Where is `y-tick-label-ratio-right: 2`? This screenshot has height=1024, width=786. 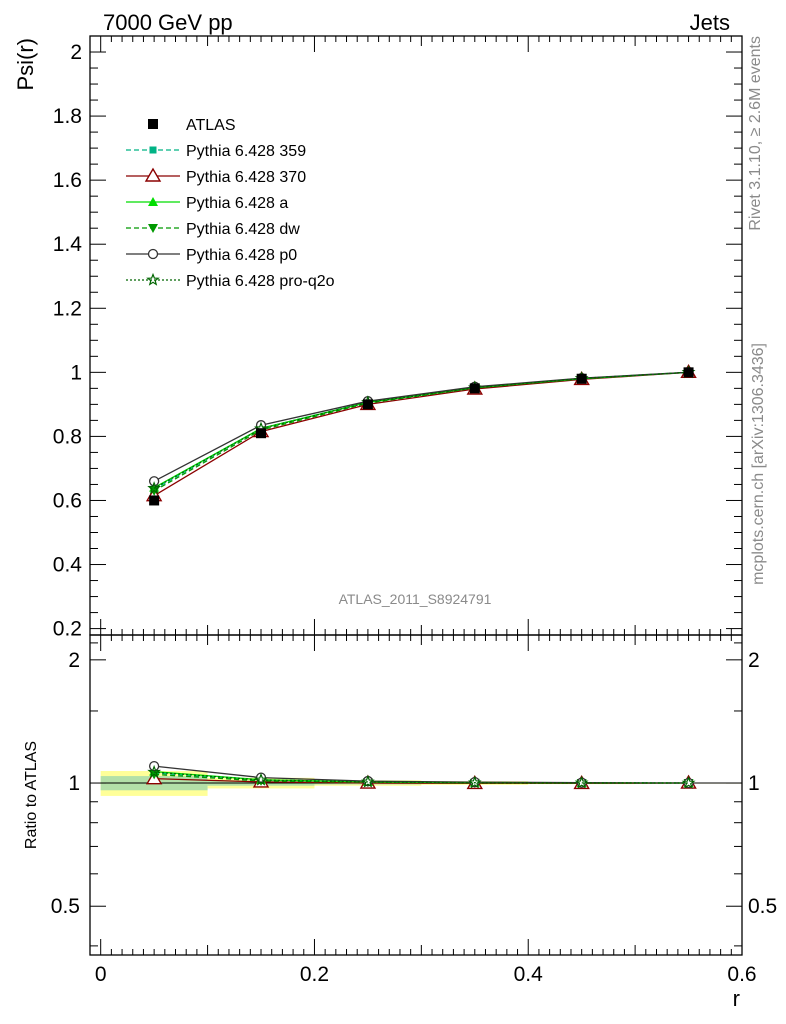 y-tick-label-ratio-right: 2 is located at coordinates (754, 660).